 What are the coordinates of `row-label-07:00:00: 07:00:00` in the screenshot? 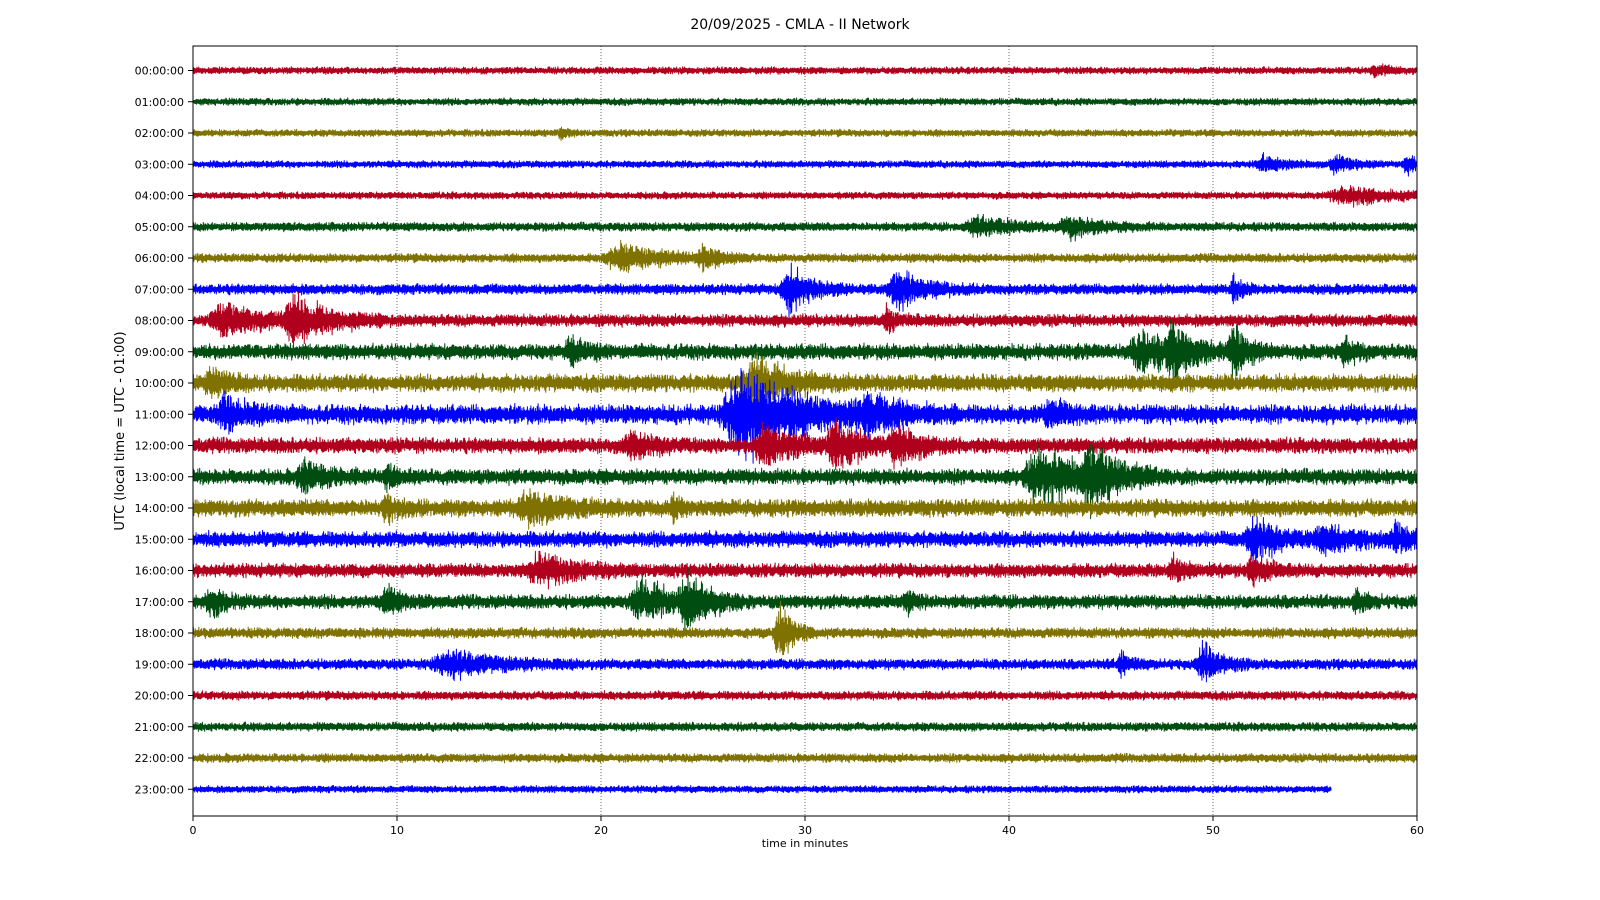 It's located at (159, 289).